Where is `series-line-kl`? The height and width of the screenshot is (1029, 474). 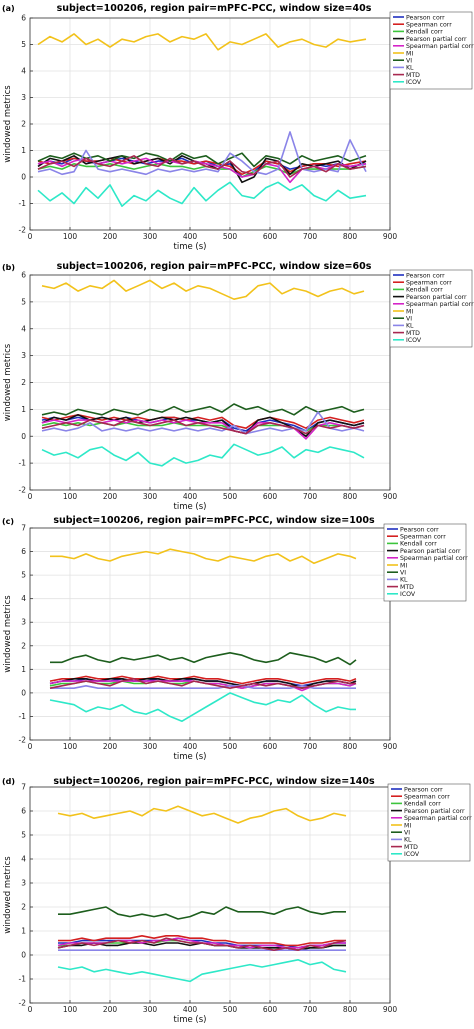
series-line-kl is located at coordinates (202, 153).